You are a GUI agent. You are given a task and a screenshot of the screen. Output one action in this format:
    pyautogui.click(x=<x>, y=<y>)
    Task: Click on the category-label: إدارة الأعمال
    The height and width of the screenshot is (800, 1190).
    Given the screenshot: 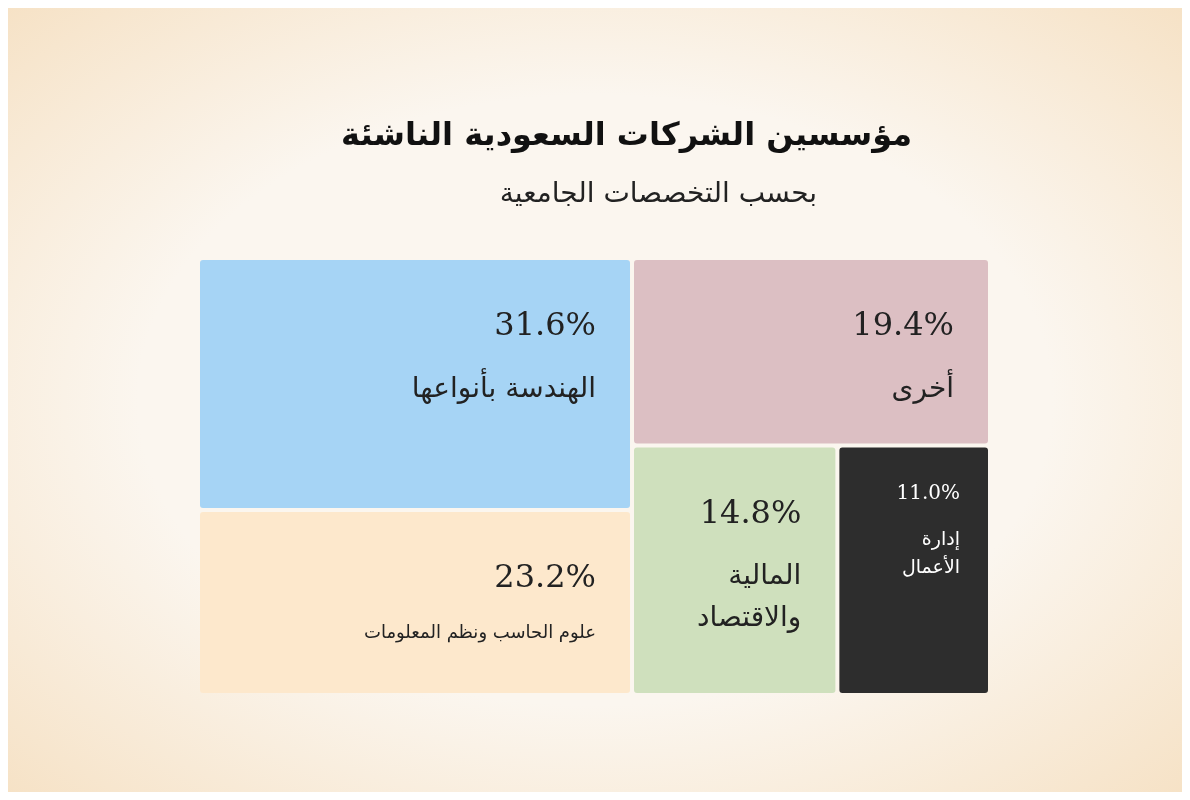 What is the action you would take?
    pyautogui.click(x=930, y=552)
    